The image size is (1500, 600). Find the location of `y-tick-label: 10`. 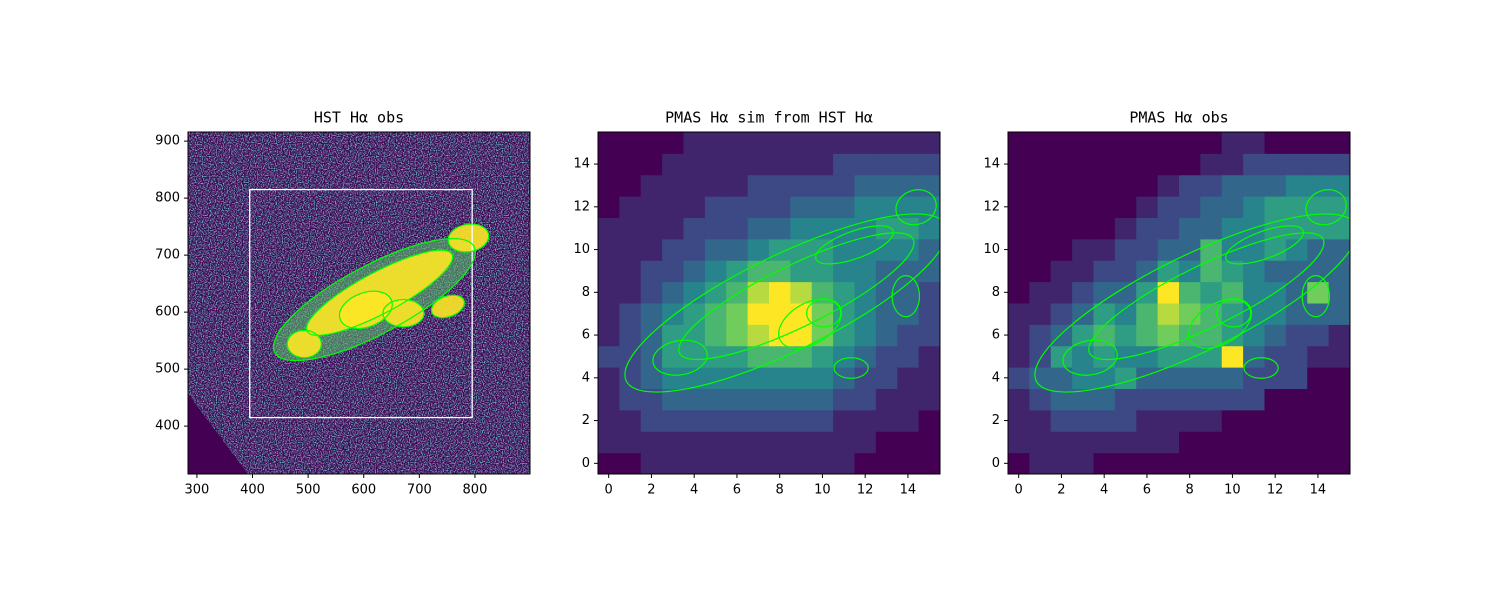

y-tick-label: 10 is located at coordinates (991, 249).